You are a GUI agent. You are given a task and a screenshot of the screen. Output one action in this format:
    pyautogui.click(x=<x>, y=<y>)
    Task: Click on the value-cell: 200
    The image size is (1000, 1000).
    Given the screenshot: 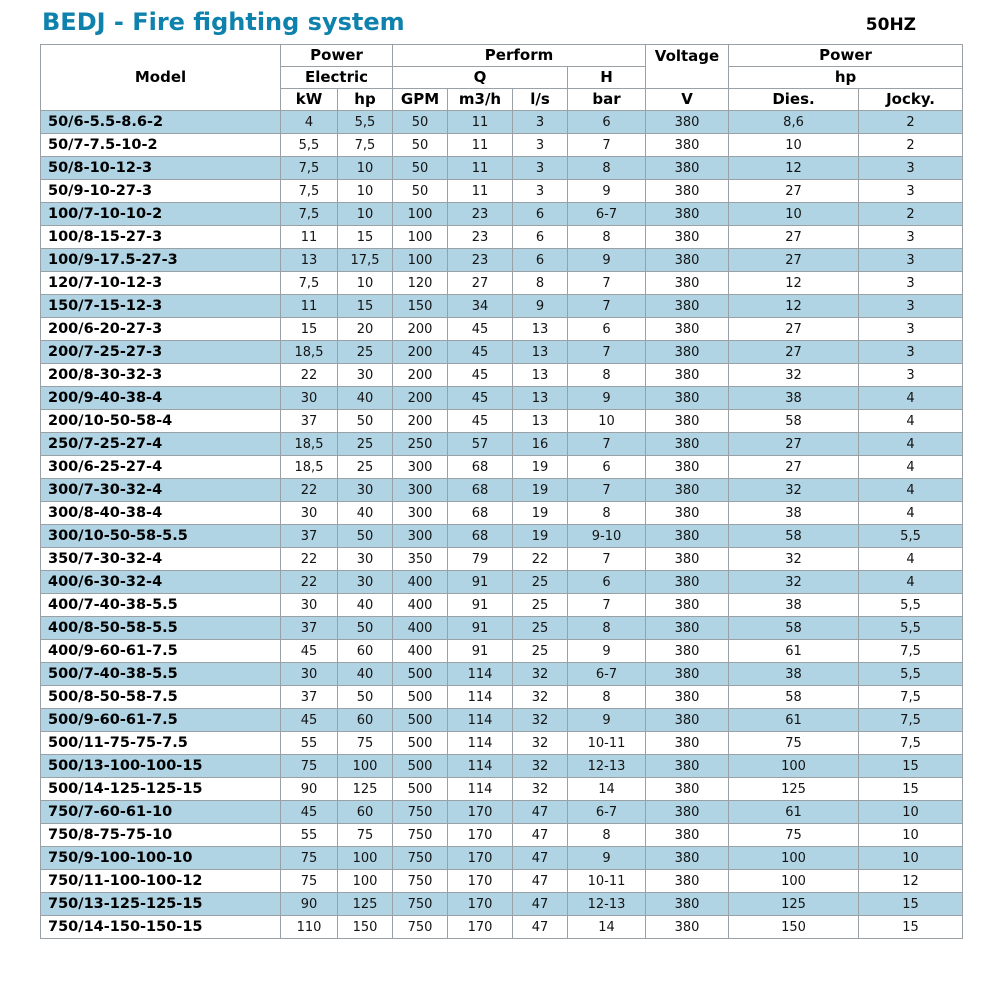 What is the action you would take?
    pyautogui.click(x=420, y=421)
    